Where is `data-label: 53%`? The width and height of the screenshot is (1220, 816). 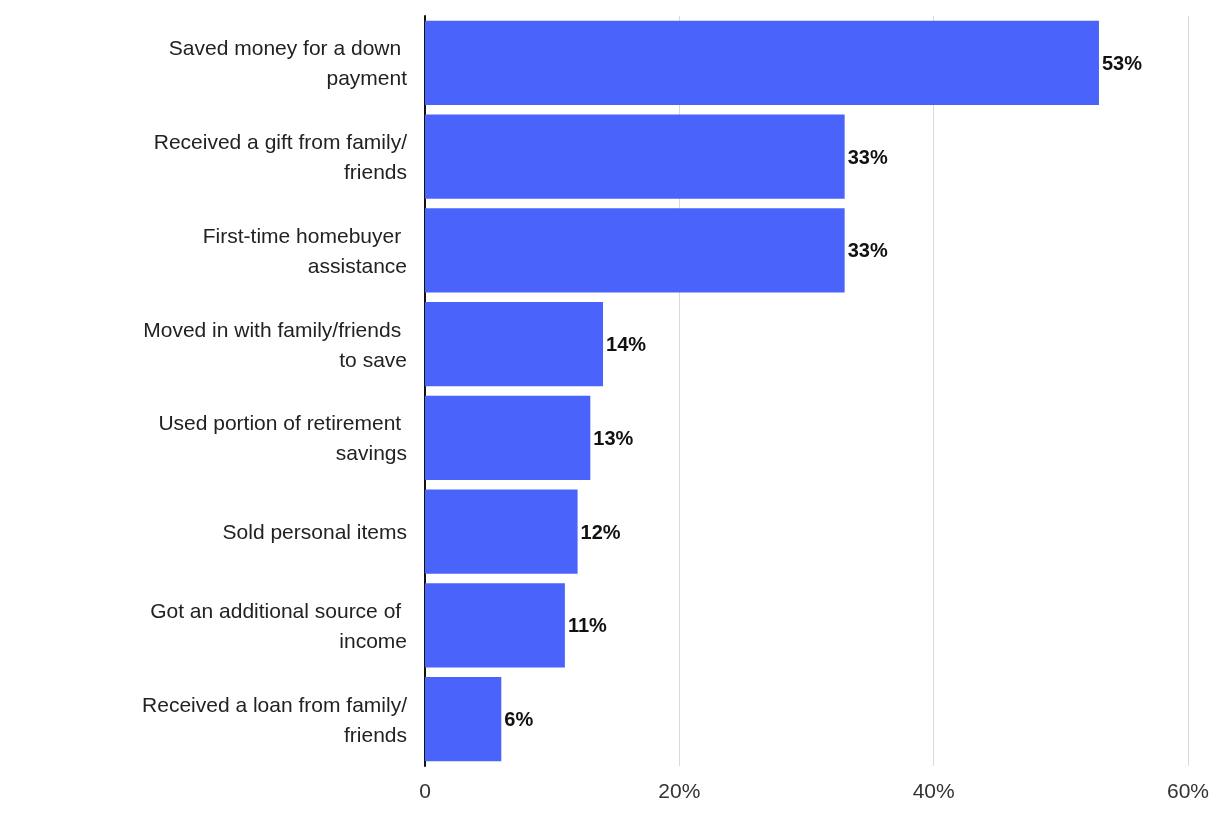 data-label: 53% is located at coordinates (1122, 62).